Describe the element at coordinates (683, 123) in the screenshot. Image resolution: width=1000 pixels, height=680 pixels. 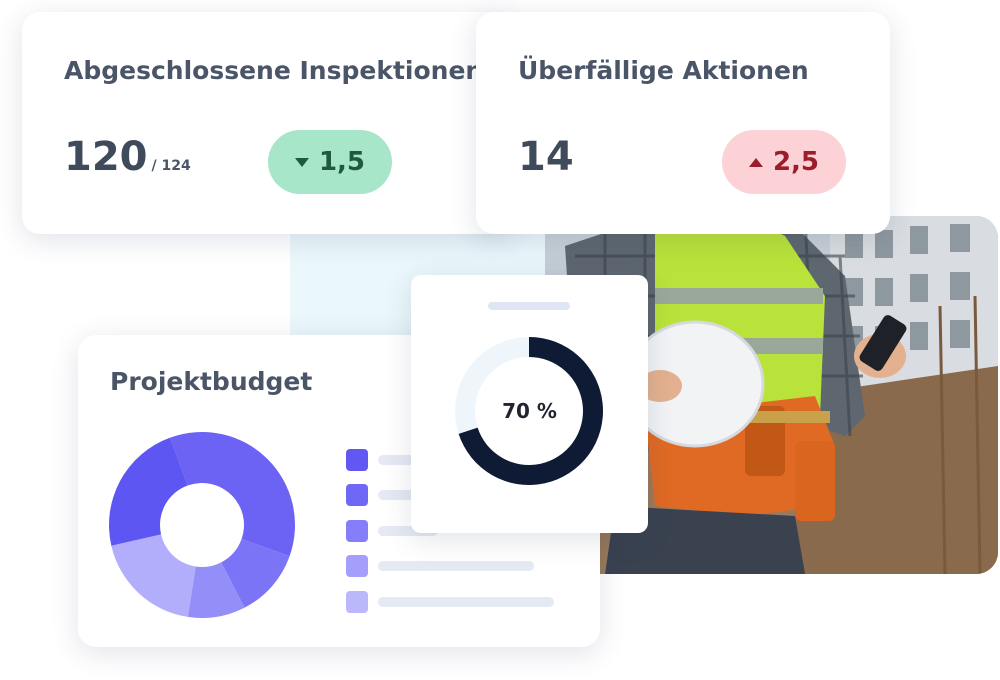
I see `overdue-actions-card: Überfällige Aktionen 14 2,5` at that location.